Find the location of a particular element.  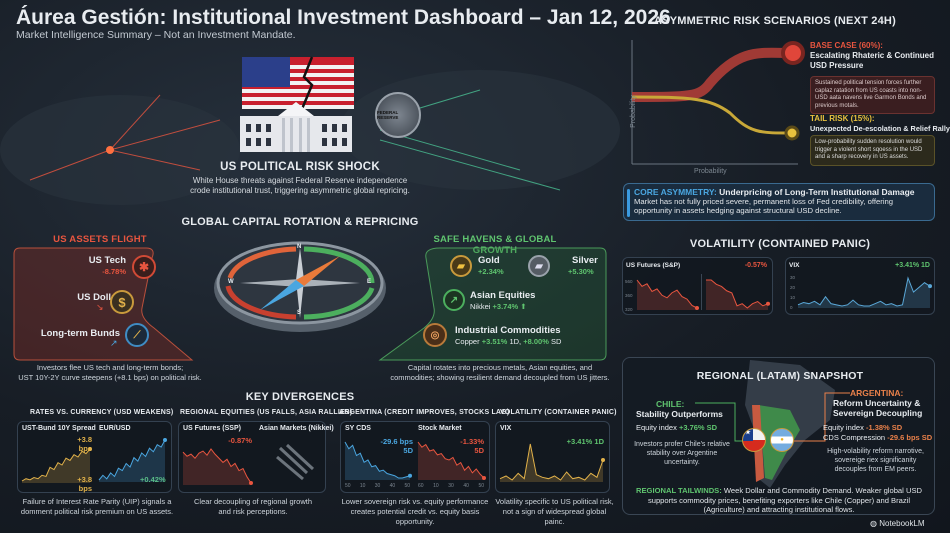

bond-chart-icon: ⟋ is located at coordinates (137, 335).